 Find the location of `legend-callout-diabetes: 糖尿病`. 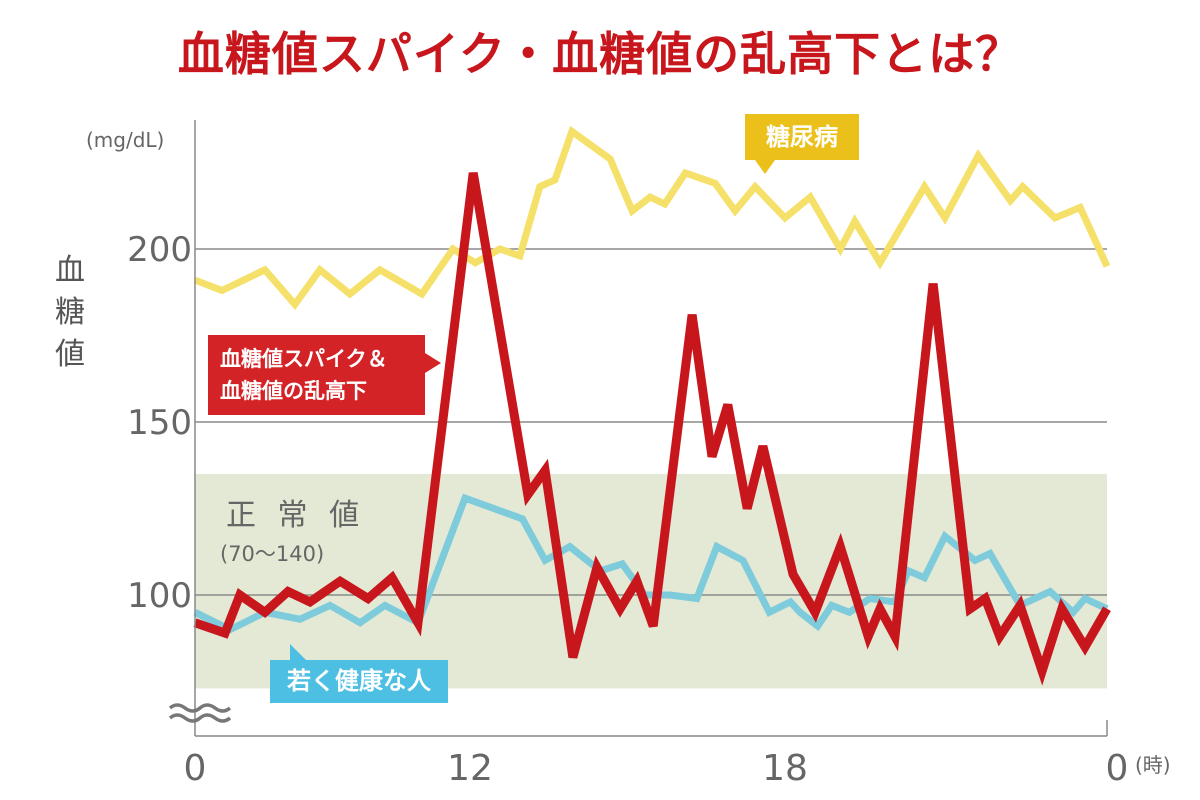

legend-callout-diabetes: 糖尿病 is located at coordinates (802, 144).